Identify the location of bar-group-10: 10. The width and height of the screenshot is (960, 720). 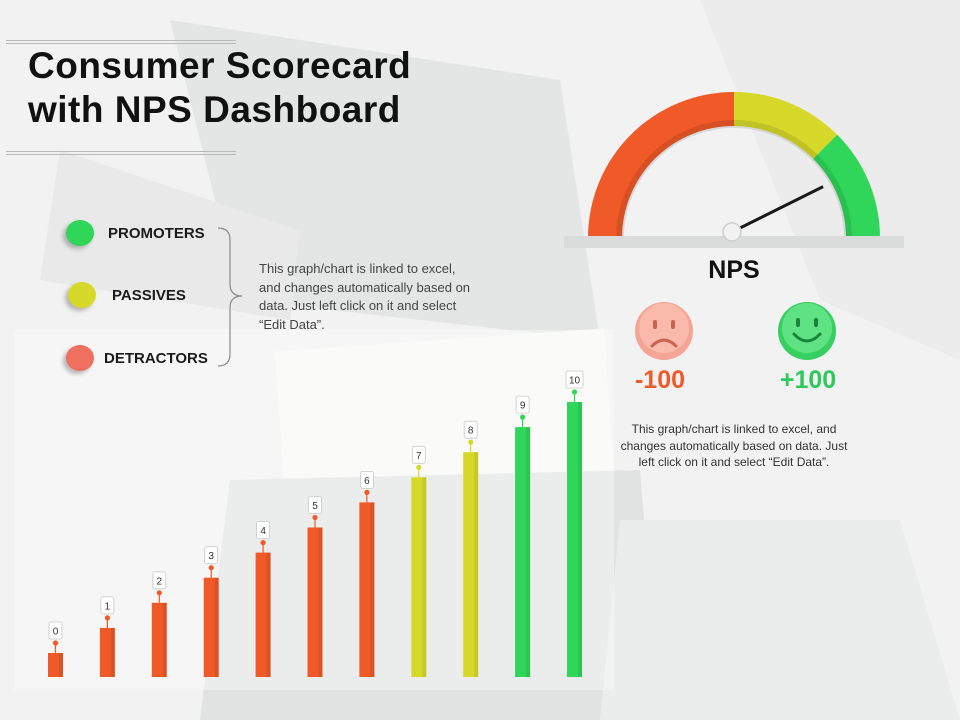
(574, 523).